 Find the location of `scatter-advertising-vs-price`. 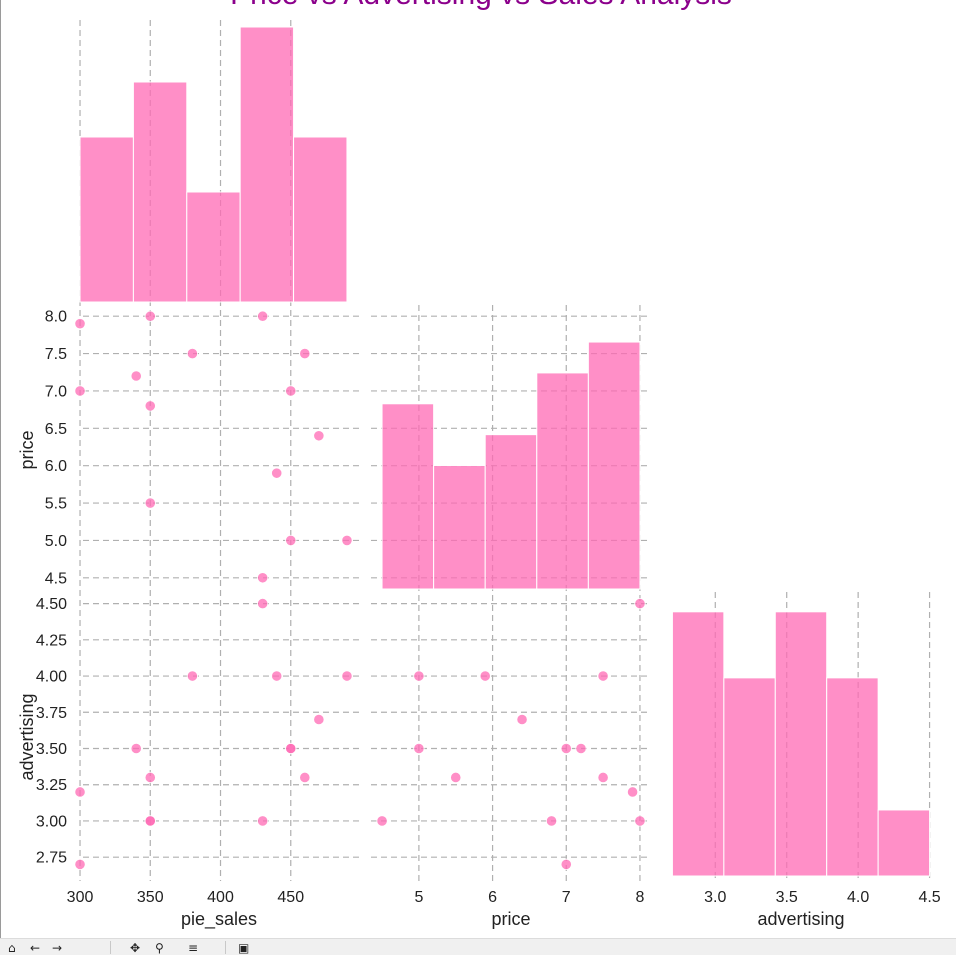

scatter-advertising-vs-price is located at coordinates (511, 734).